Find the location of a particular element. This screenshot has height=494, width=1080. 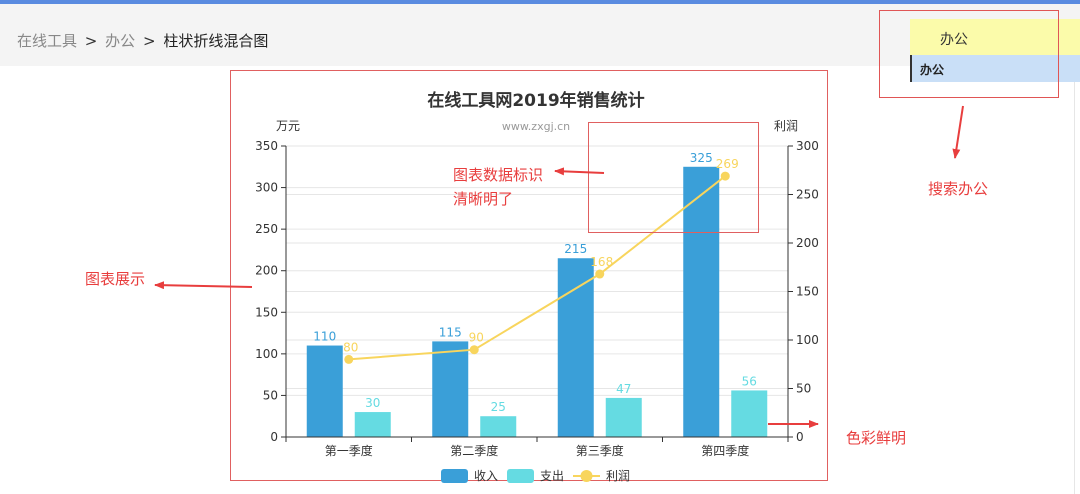

x-axis-tick-label: 第二季度 is located at coordinates (474, 450).